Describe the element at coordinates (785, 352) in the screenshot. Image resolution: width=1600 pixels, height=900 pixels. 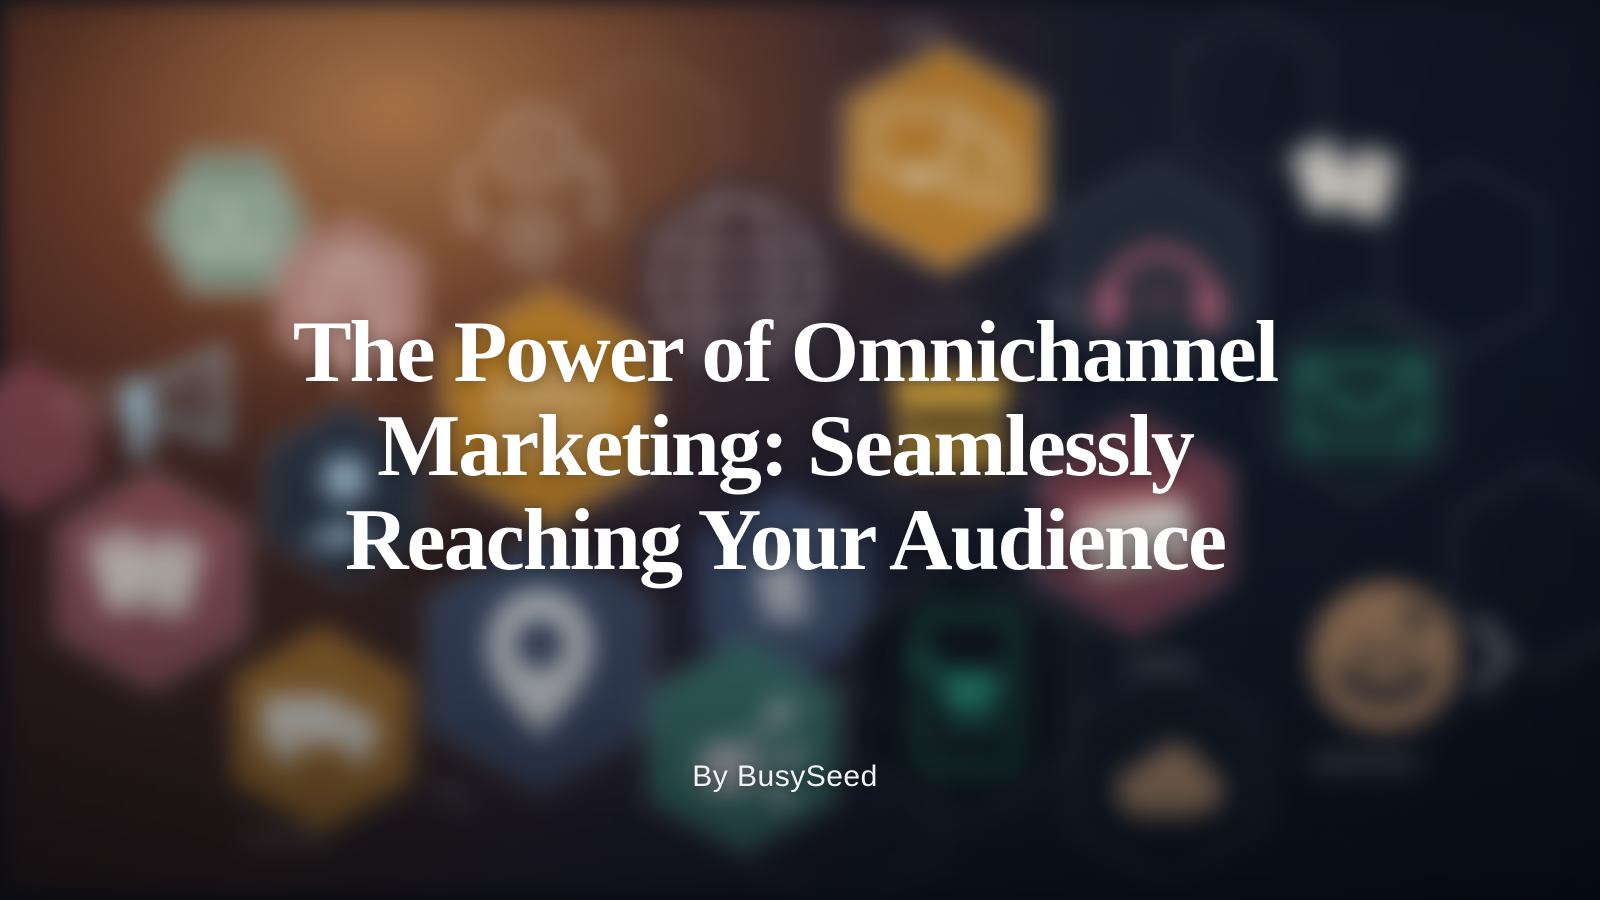
I see `title-line-1: The Power of Omnichannel` at that location.